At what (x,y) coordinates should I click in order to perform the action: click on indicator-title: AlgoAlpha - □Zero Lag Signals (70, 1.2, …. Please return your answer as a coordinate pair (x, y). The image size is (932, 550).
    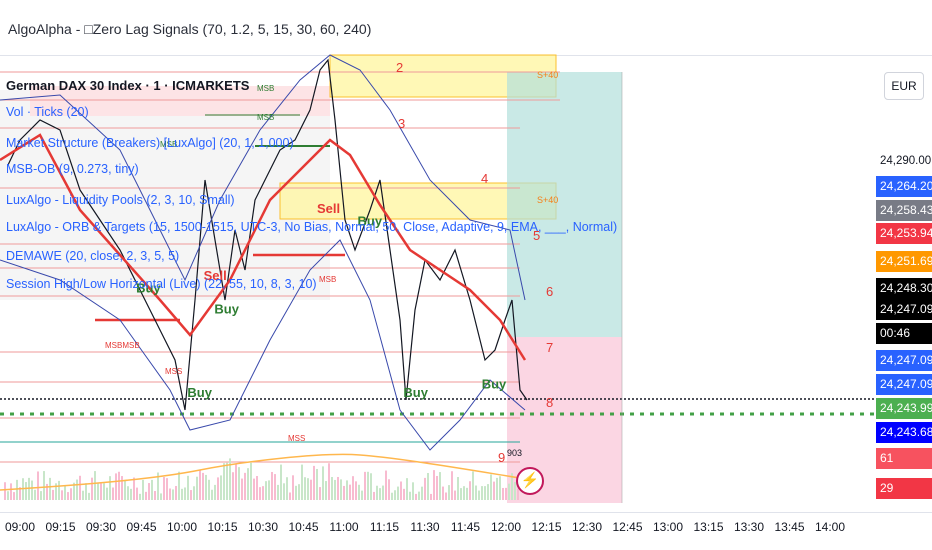
    Looking at the image, I should click on (190, 29).